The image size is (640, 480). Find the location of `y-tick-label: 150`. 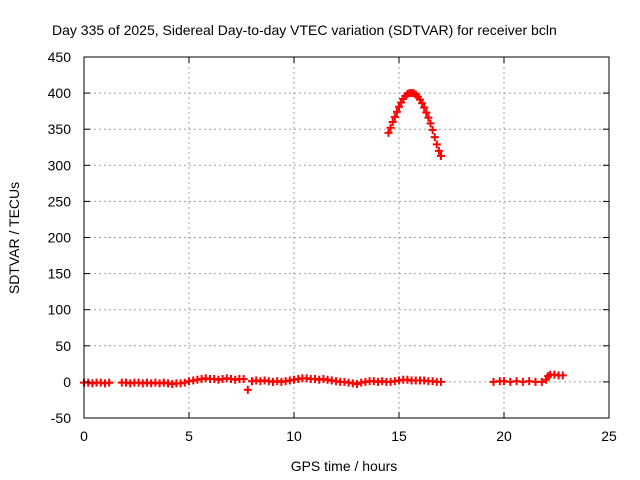

y-tick-label: 150 is located at coordinates (60, 274).